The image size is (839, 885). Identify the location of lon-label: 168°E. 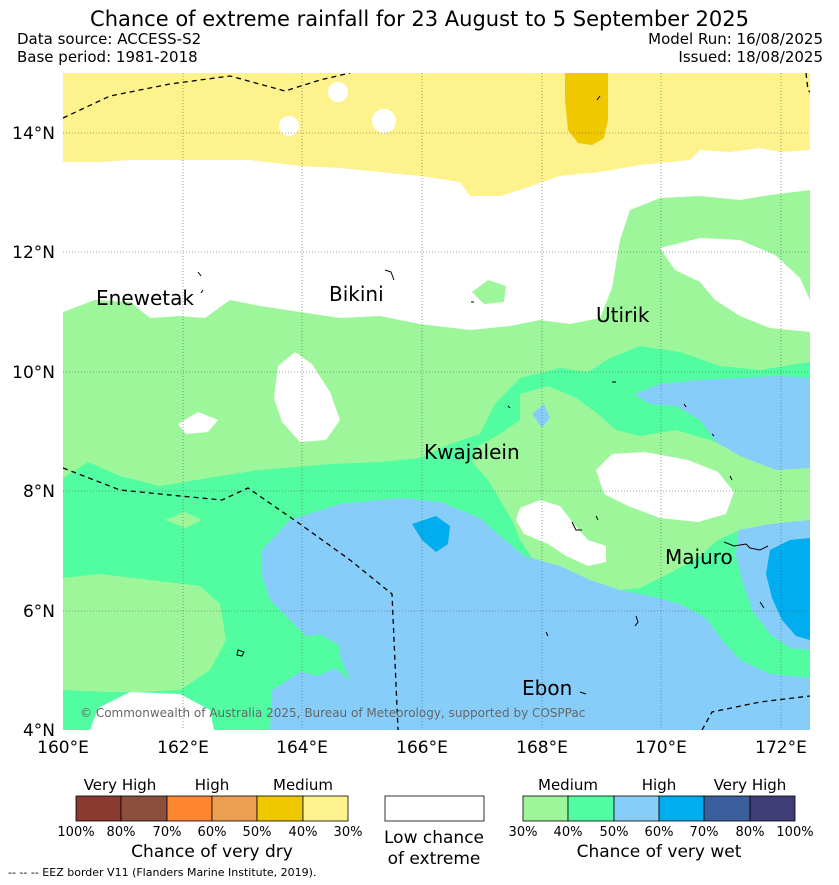
(542, 748).